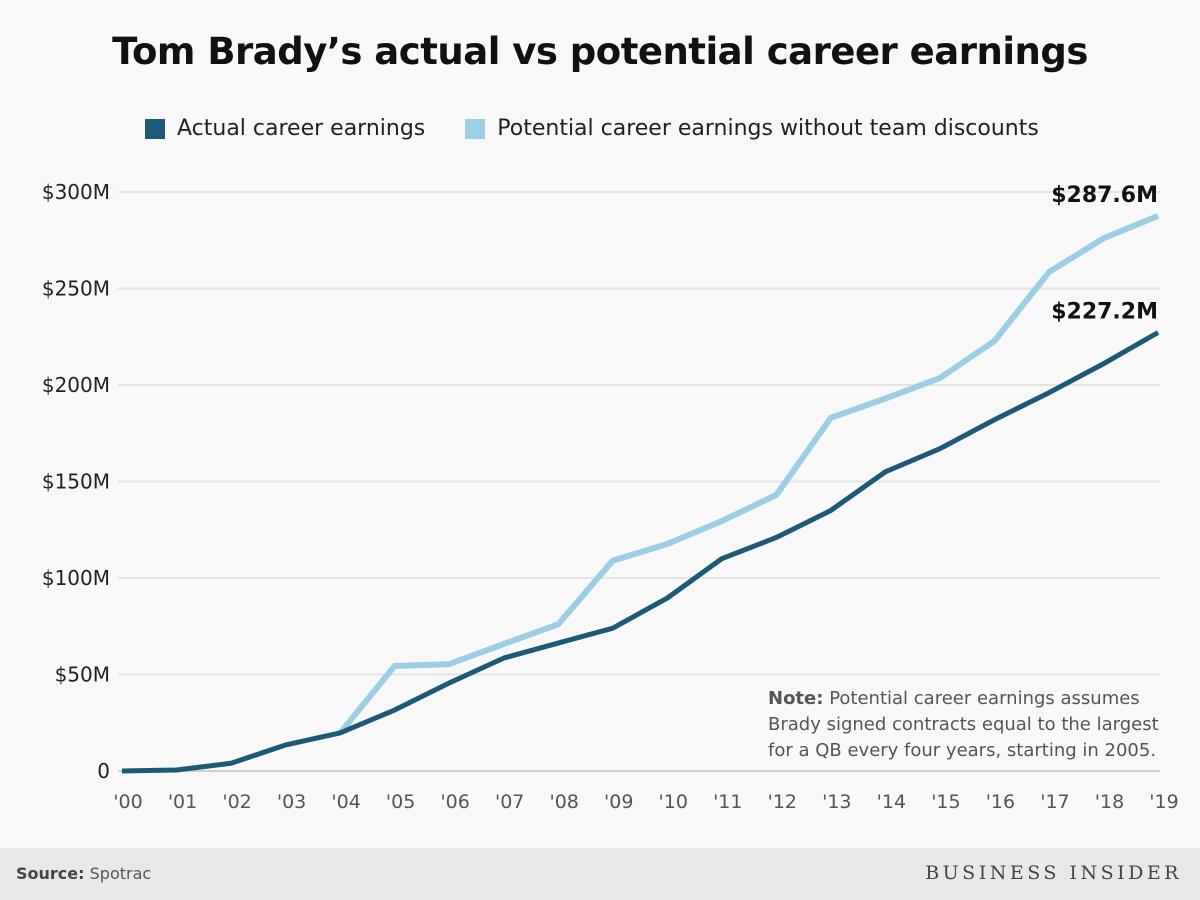 This screenshot has height=900, width=1200. I want to click on x-tick-label: '12, so click(782, 802).